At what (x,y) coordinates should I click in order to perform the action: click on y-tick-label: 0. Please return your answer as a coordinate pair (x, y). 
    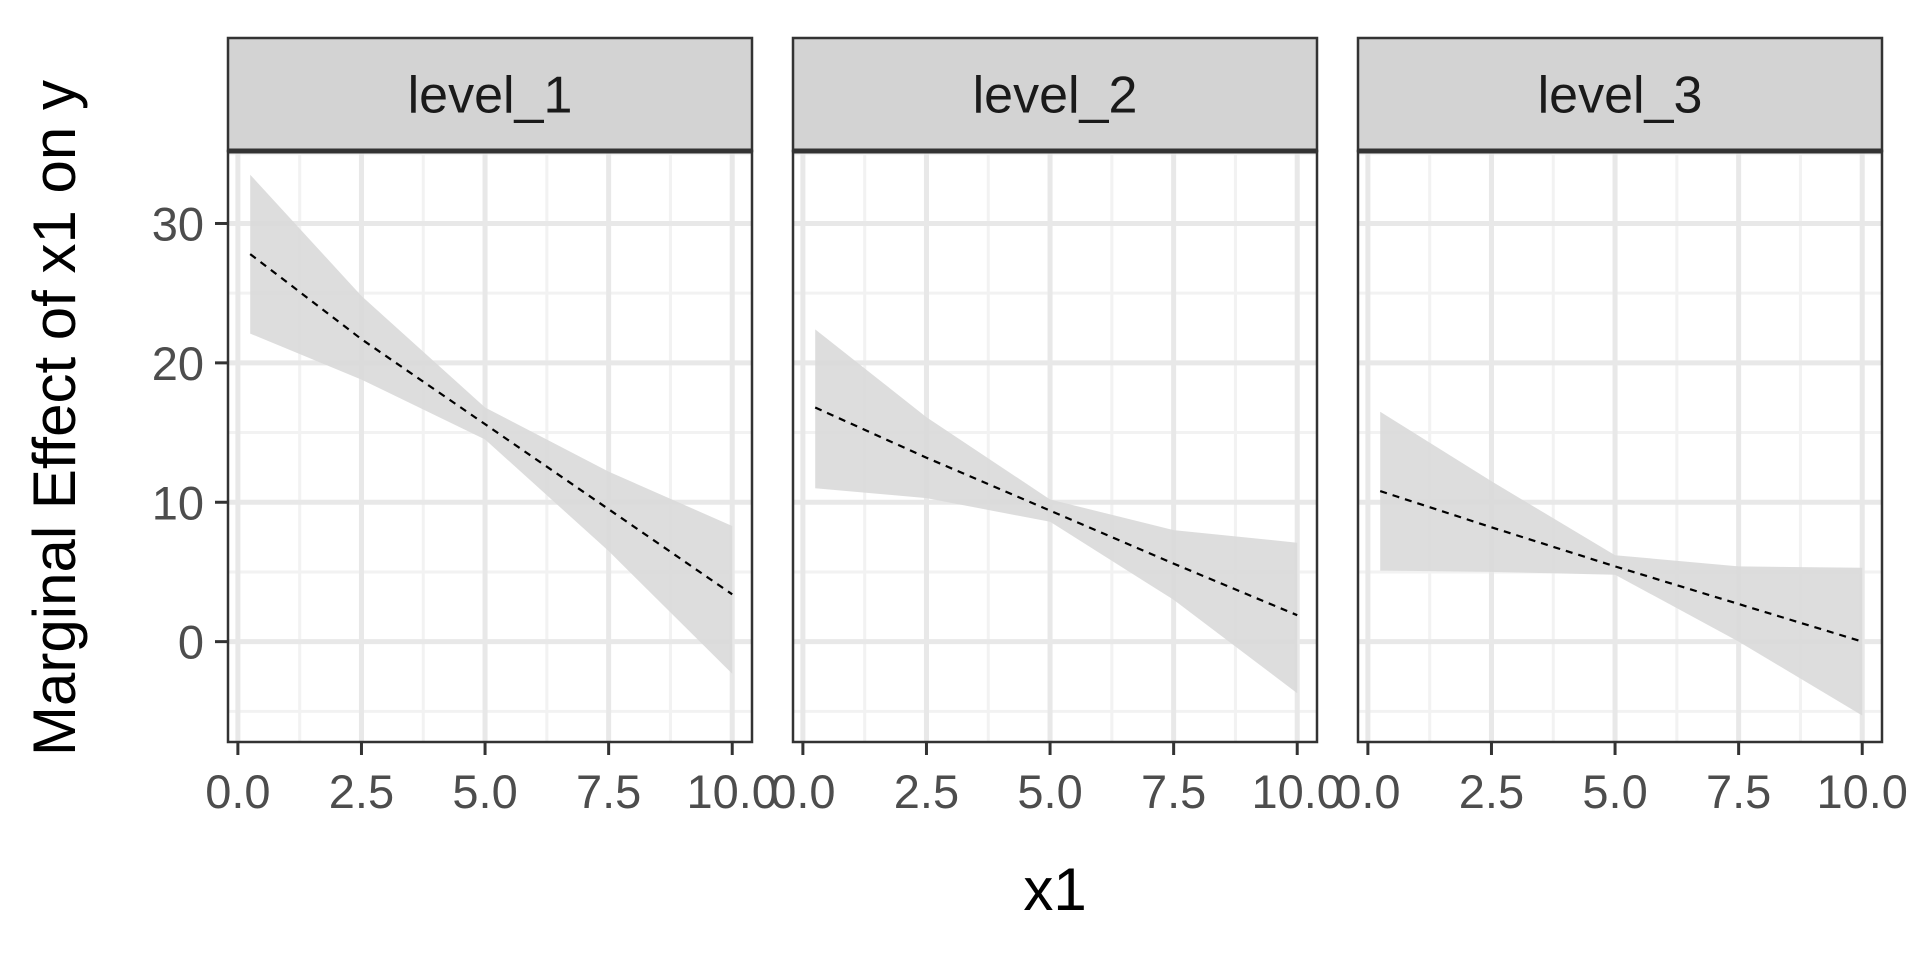
    Looking at the image, I should click on (191, 642).